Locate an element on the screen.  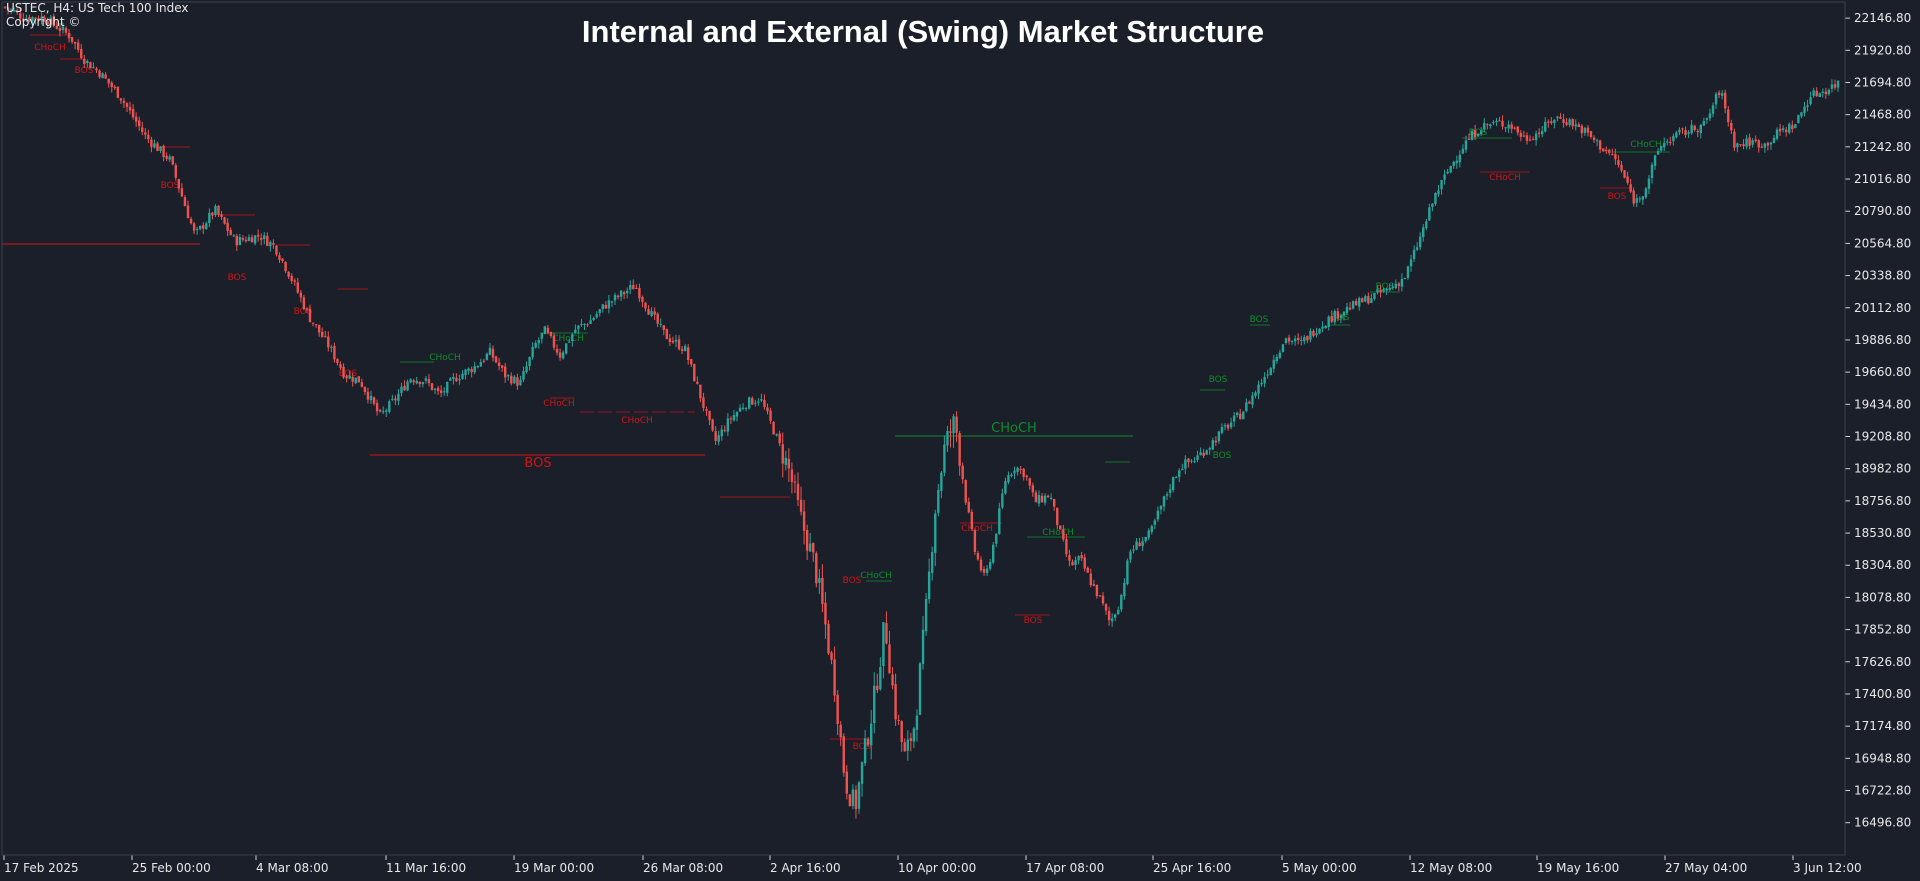
time-tick-label: 2 Apr 16:00 is located at coordinates (805, 868).